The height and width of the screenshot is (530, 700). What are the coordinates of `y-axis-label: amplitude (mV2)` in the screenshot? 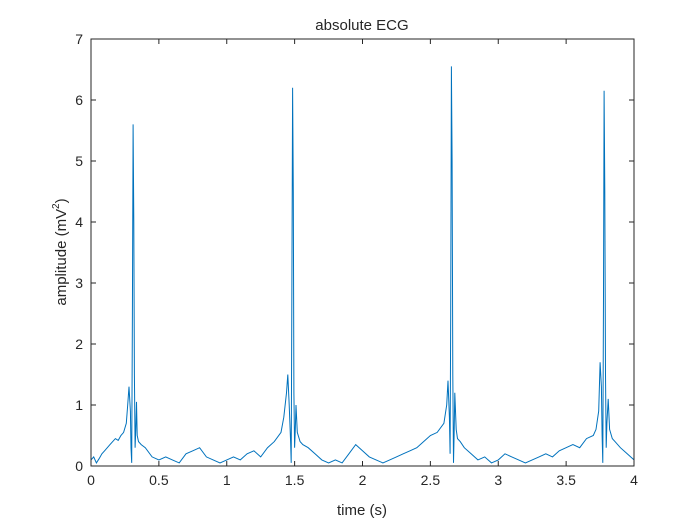 It's located at (60, 251).